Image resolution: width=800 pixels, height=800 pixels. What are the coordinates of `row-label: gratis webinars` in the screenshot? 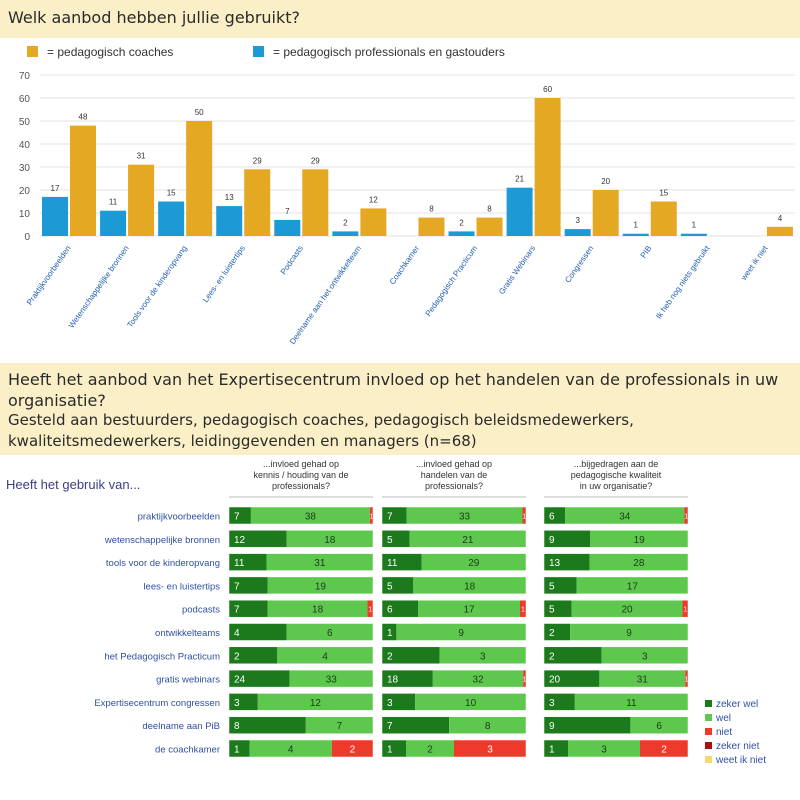 It's located at (188, 680).